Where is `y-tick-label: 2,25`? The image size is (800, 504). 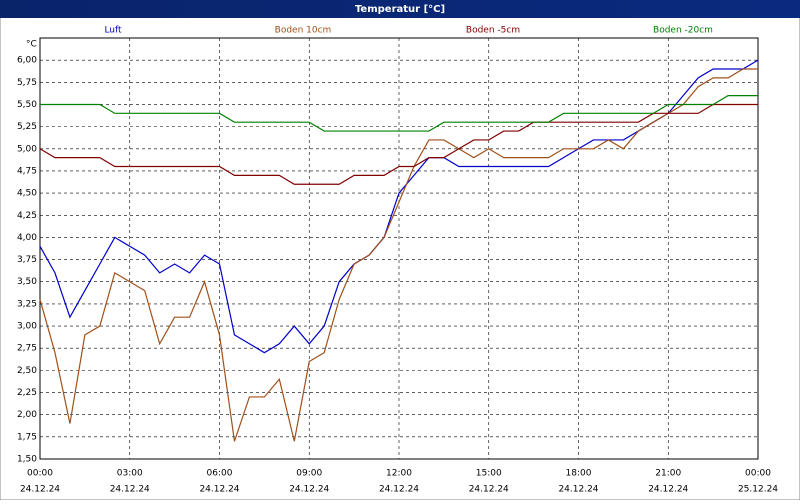
y-tick-label: 2,25 is located at coordinates (27, 393).